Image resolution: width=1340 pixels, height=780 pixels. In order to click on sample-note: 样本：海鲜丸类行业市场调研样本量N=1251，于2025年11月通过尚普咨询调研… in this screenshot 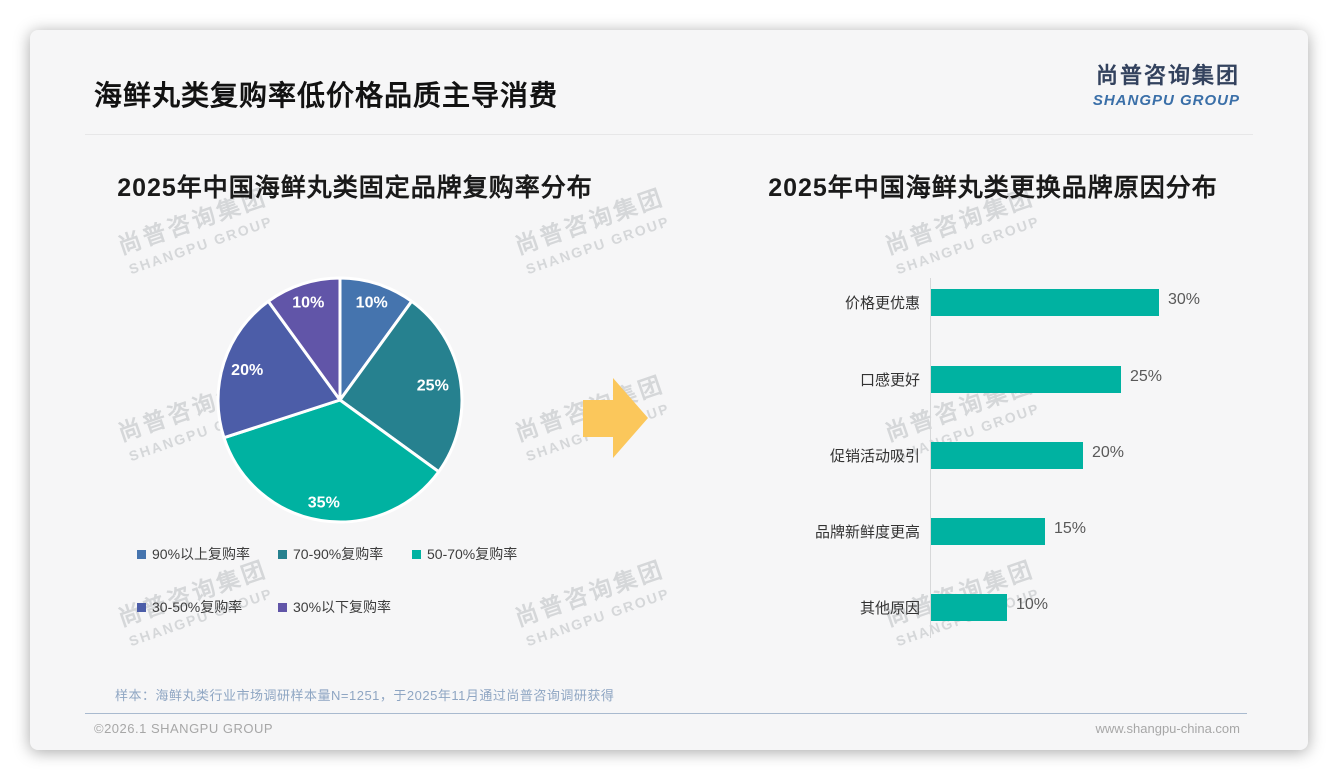, I will do `click(365, 695)`.